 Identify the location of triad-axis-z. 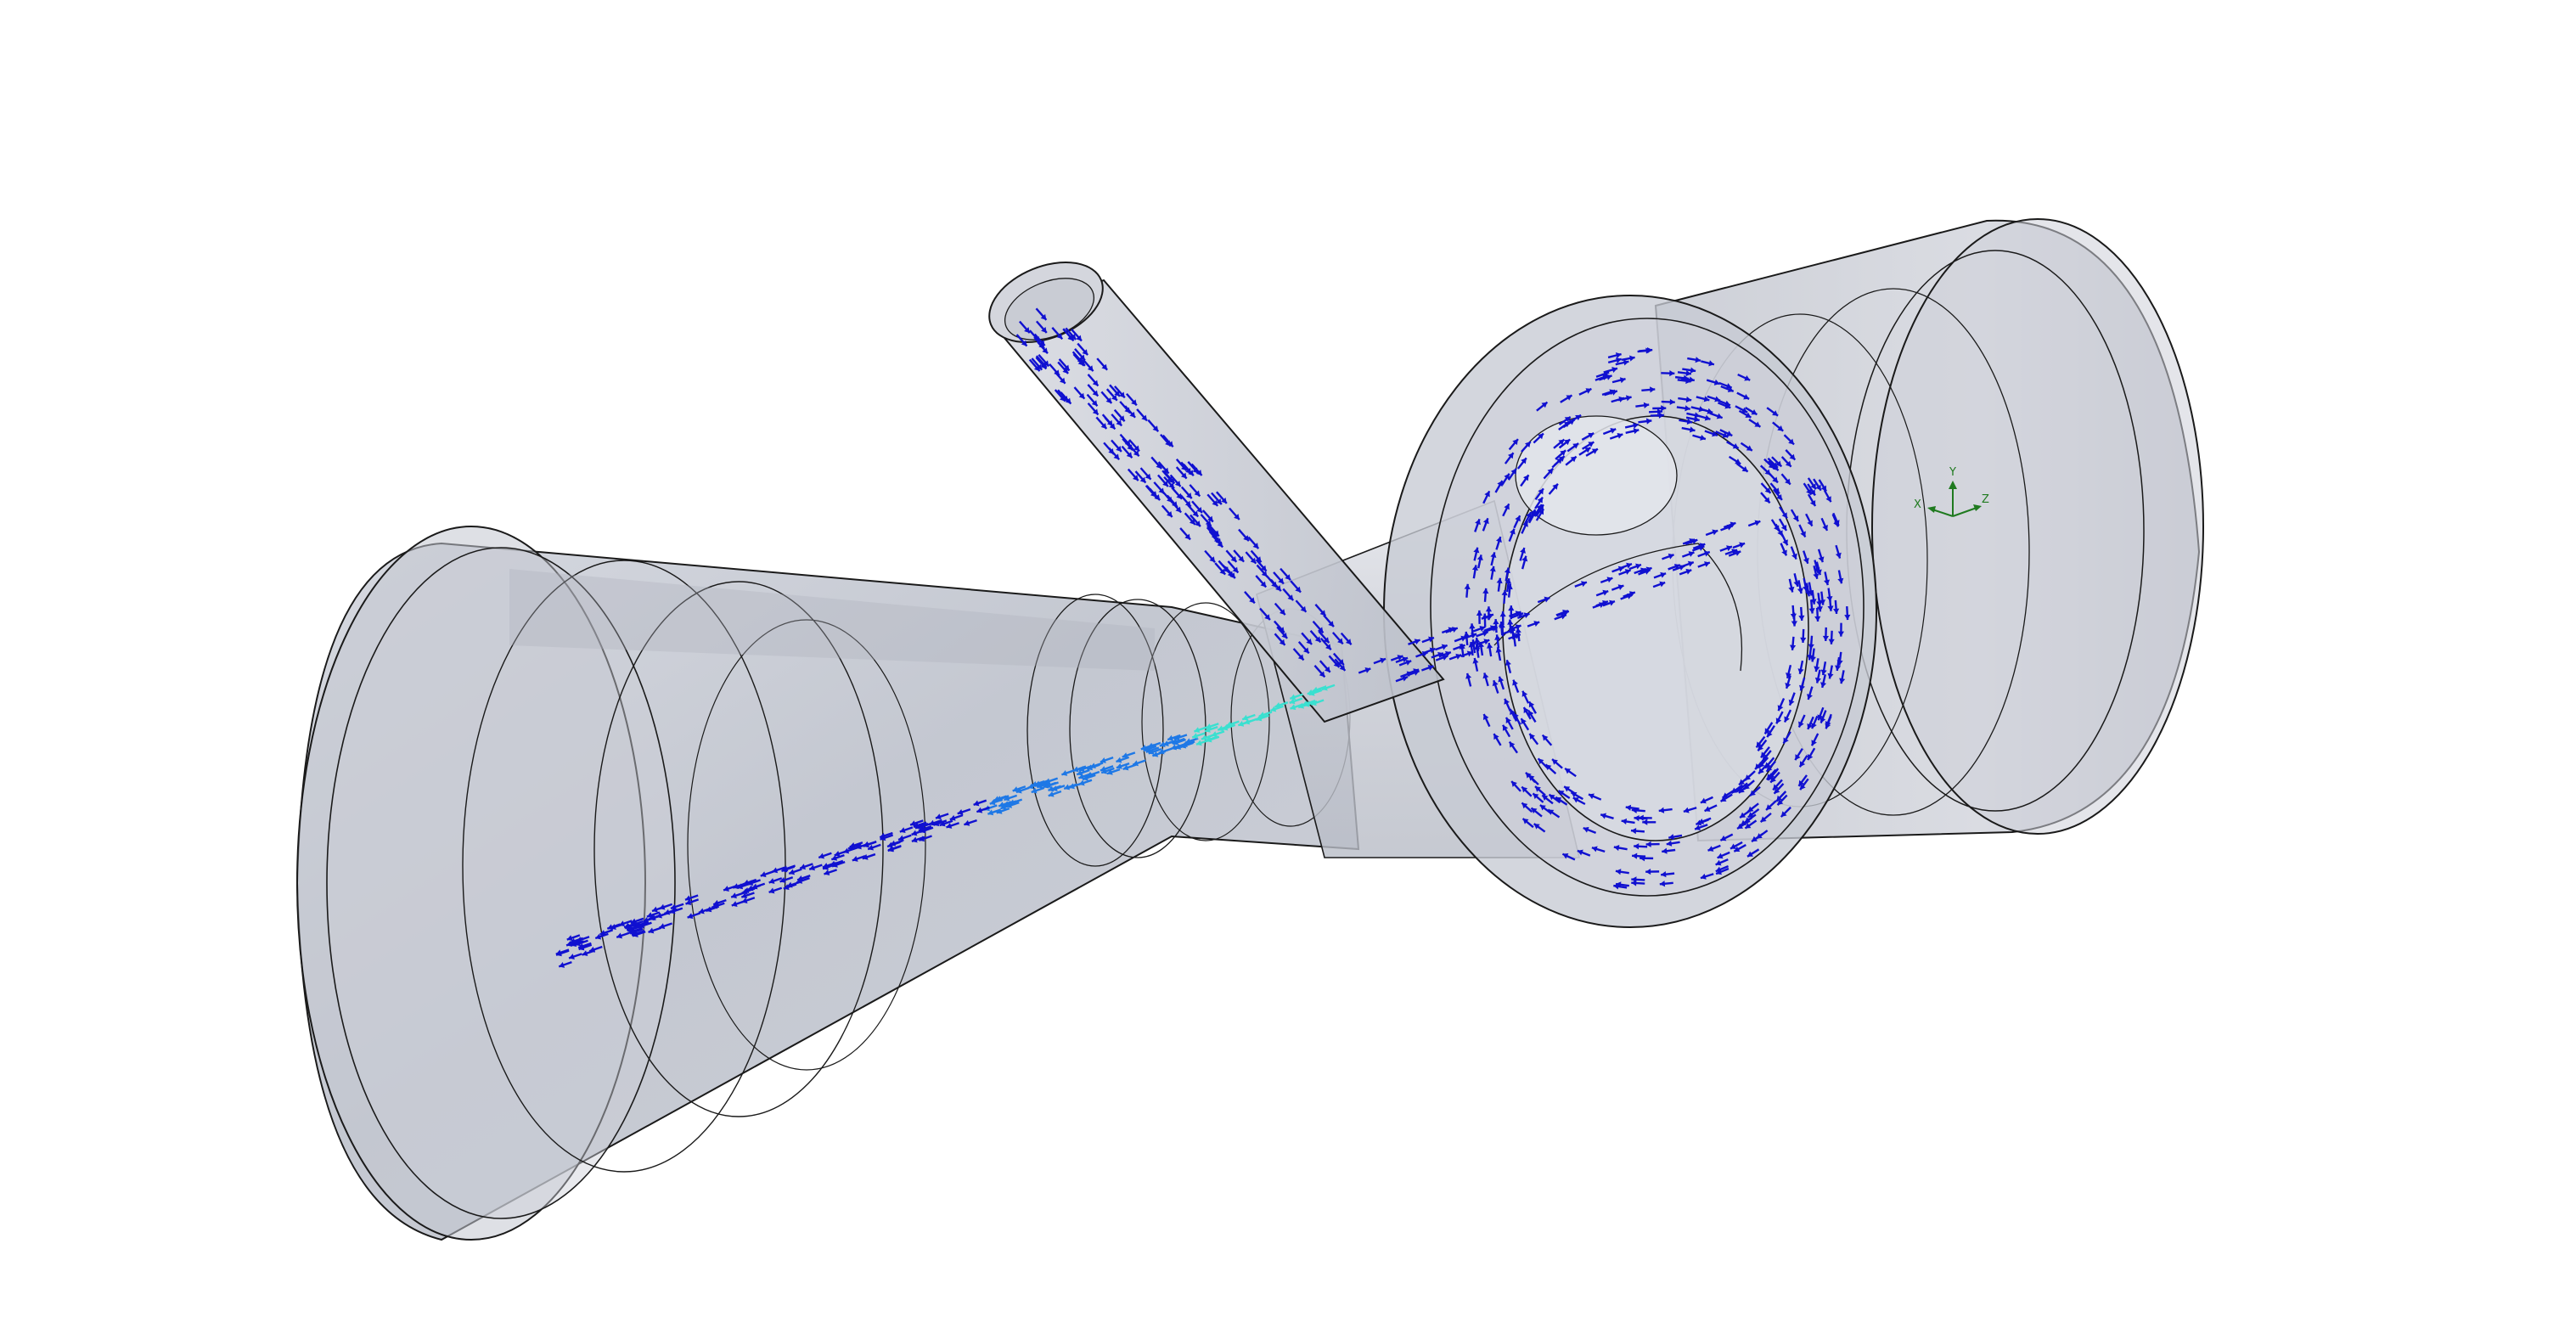
(1964, 512).